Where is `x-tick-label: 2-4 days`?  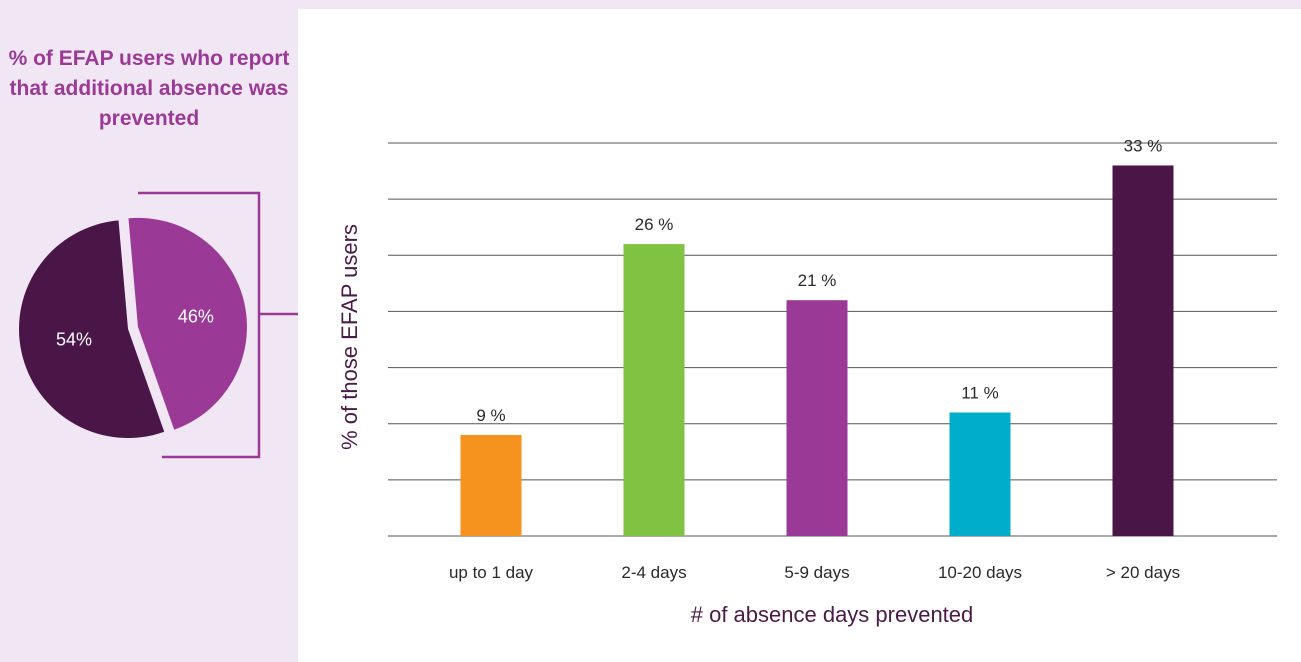
x-tick-label: 2-4 days is located at coordinates (653, 572).